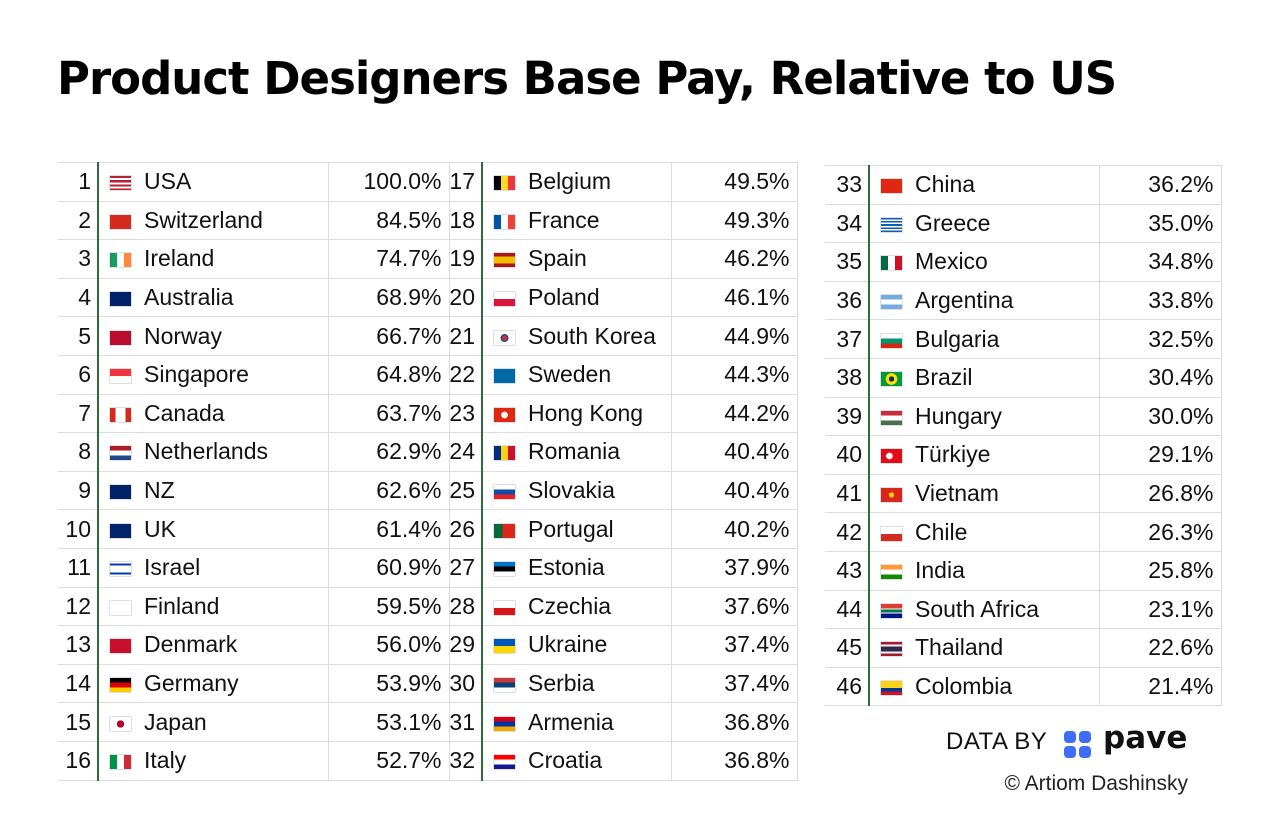 The height and width of the screenshot is (838, 1280). What do you see at coordinates (1006, 648) in the screenshot?
I see `country-name: Thailand` at bounding box center [1006, 648].